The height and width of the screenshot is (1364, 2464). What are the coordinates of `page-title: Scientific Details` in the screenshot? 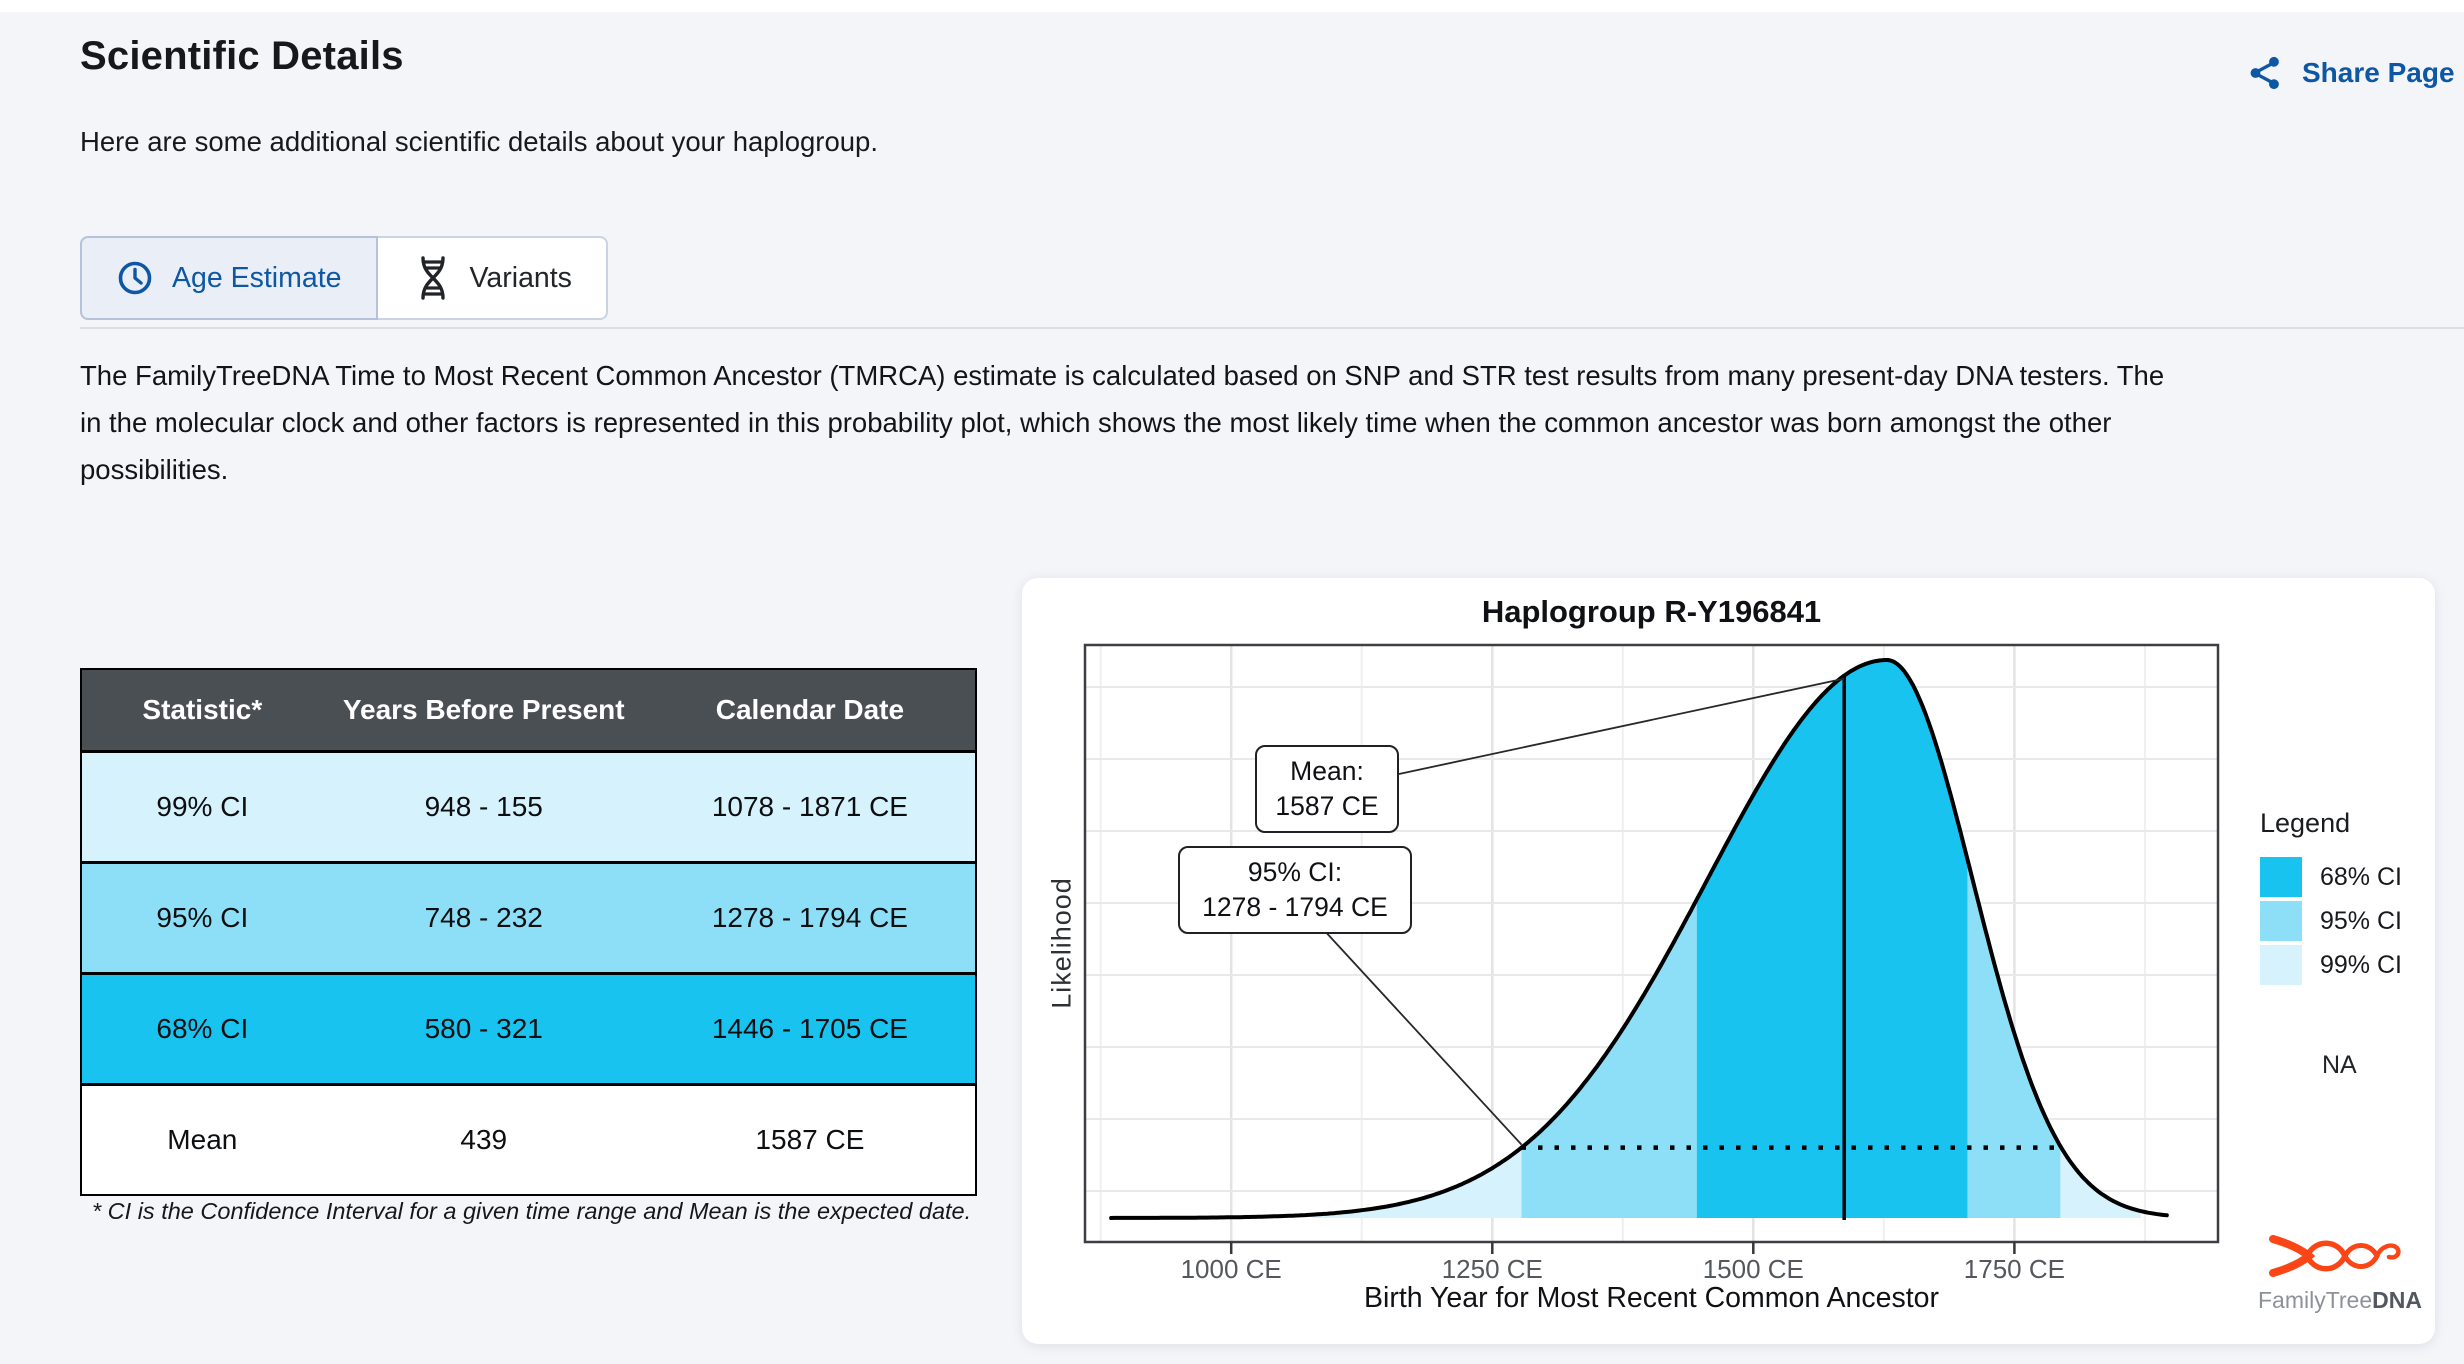 It's located at (242, 56).